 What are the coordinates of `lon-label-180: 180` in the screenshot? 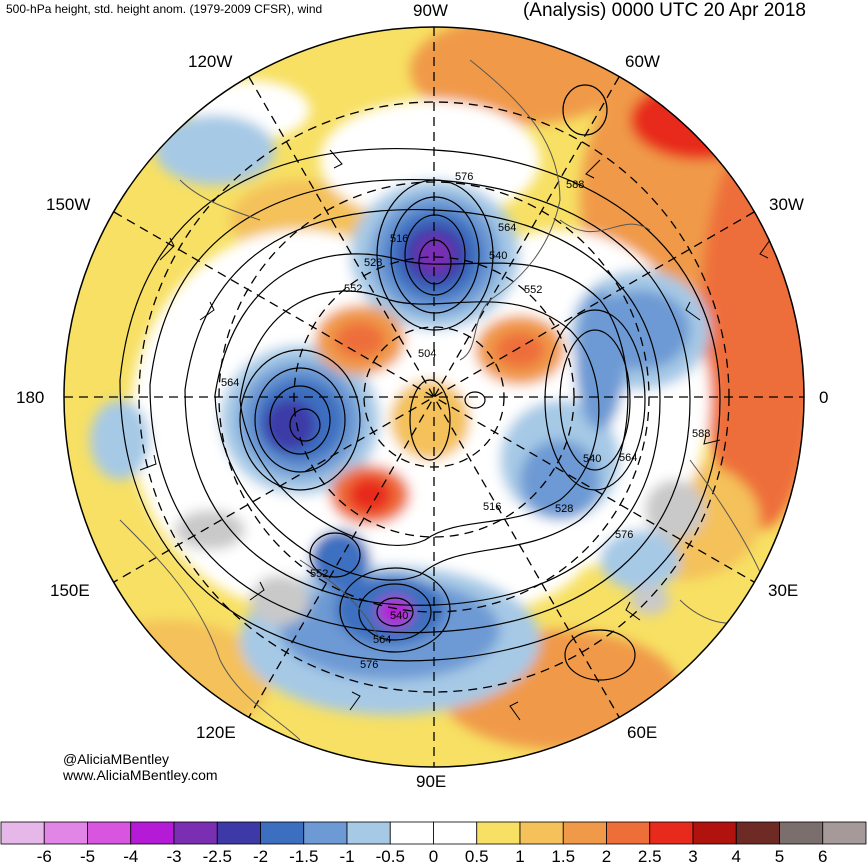 It's located at (30, 397).